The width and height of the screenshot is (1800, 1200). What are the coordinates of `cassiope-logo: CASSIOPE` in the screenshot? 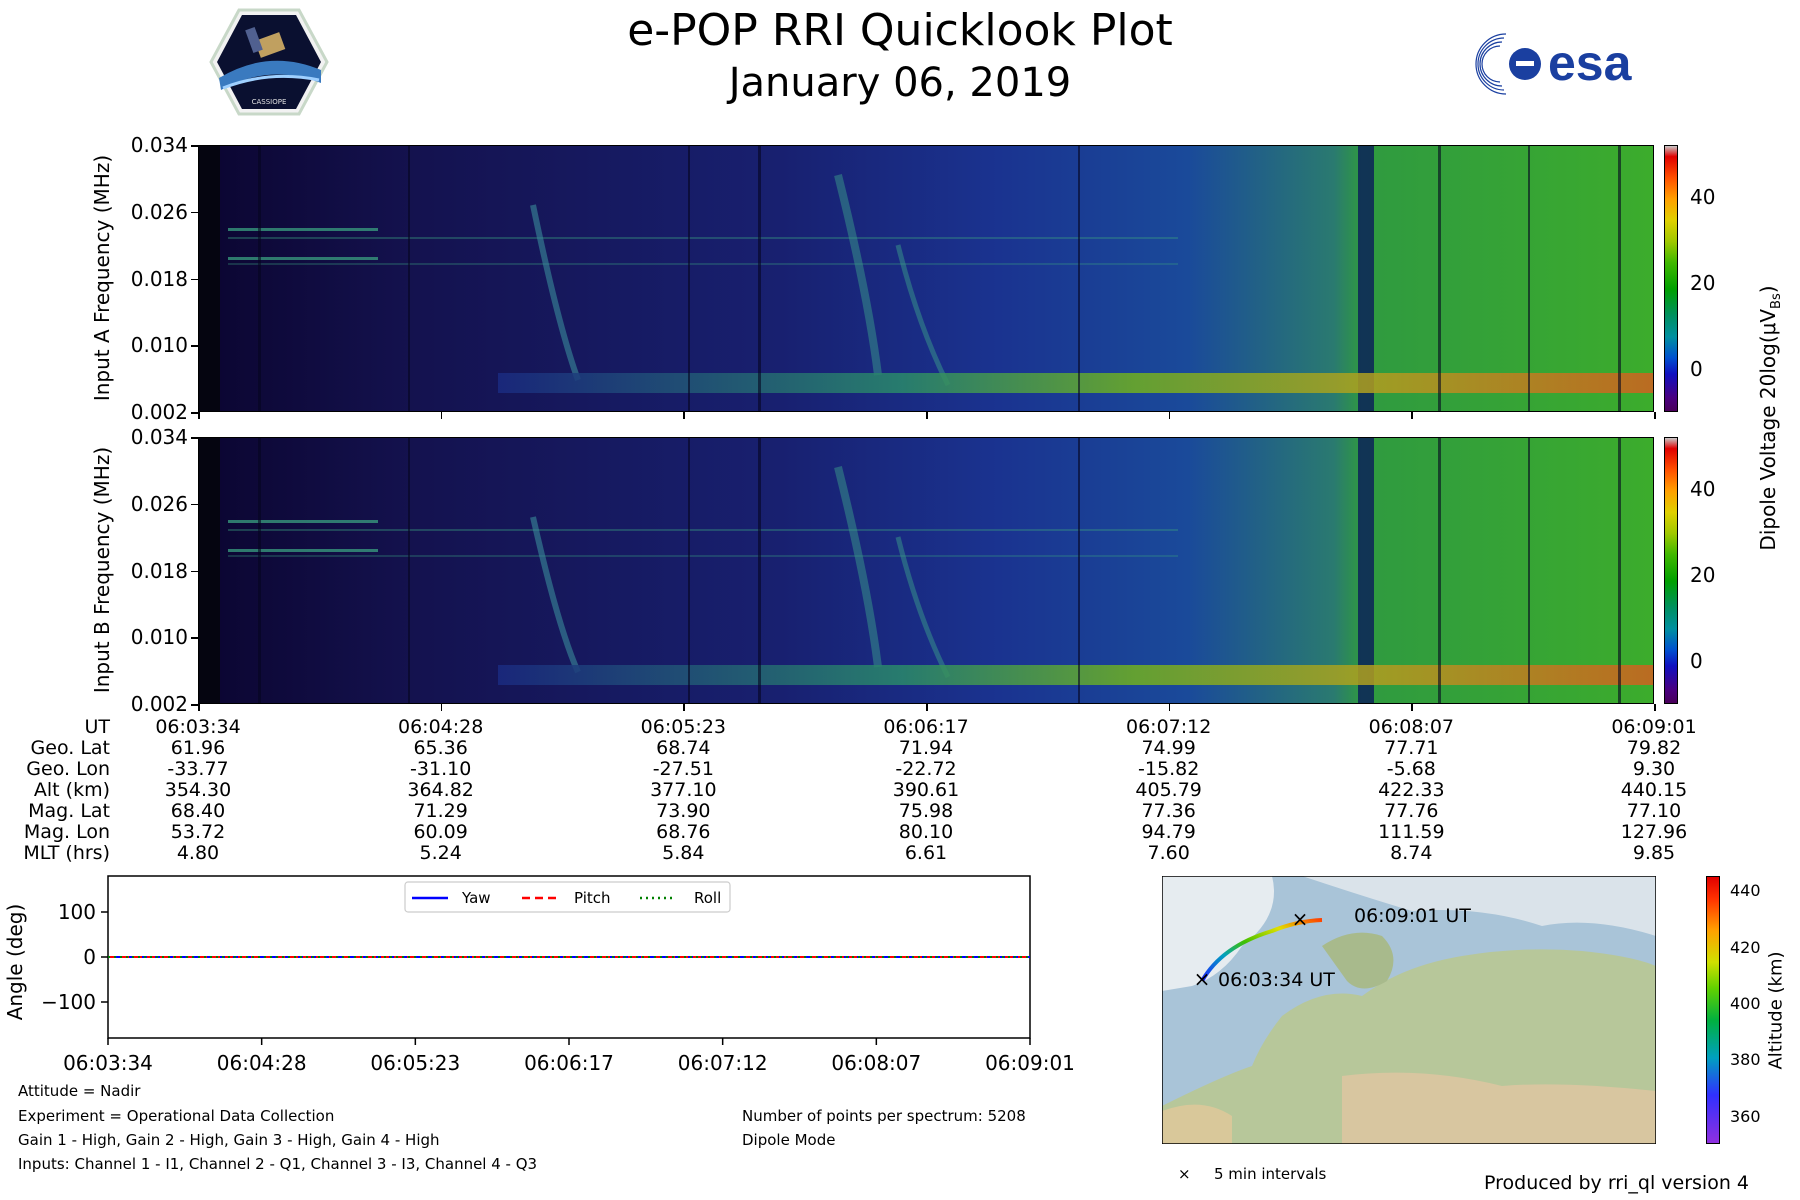 It's located at (269, 62).